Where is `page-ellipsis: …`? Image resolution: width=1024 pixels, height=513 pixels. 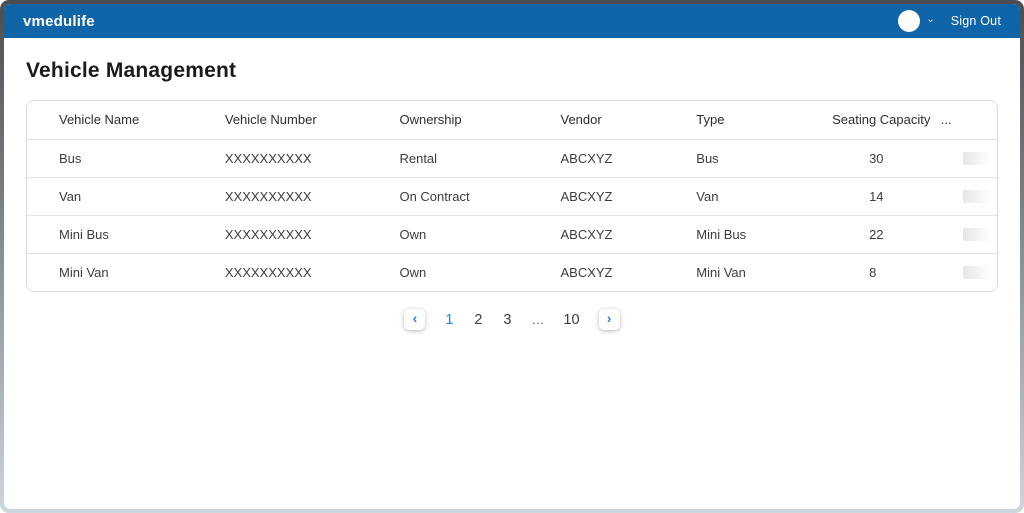 page-ellipsis: … is located at coordinates (538, 319).